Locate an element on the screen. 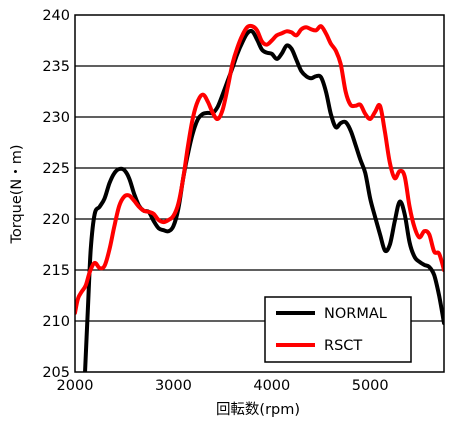 This screenshot has height=425, width=450. y-axis-title: Torque(N・m) is located at coordinates (17, 194).